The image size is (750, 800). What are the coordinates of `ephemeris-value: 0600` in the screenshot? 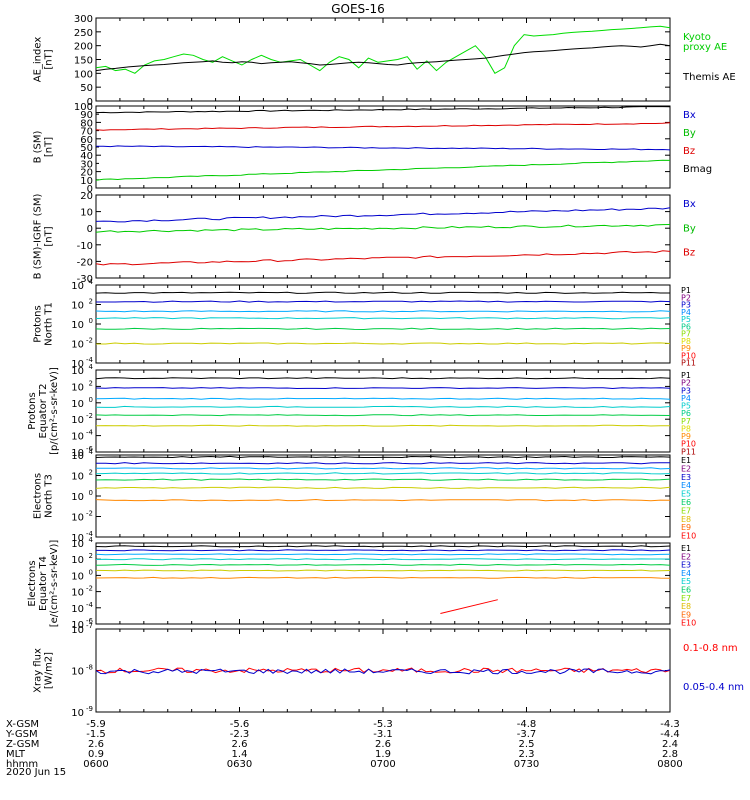 It's located at (95, 764).